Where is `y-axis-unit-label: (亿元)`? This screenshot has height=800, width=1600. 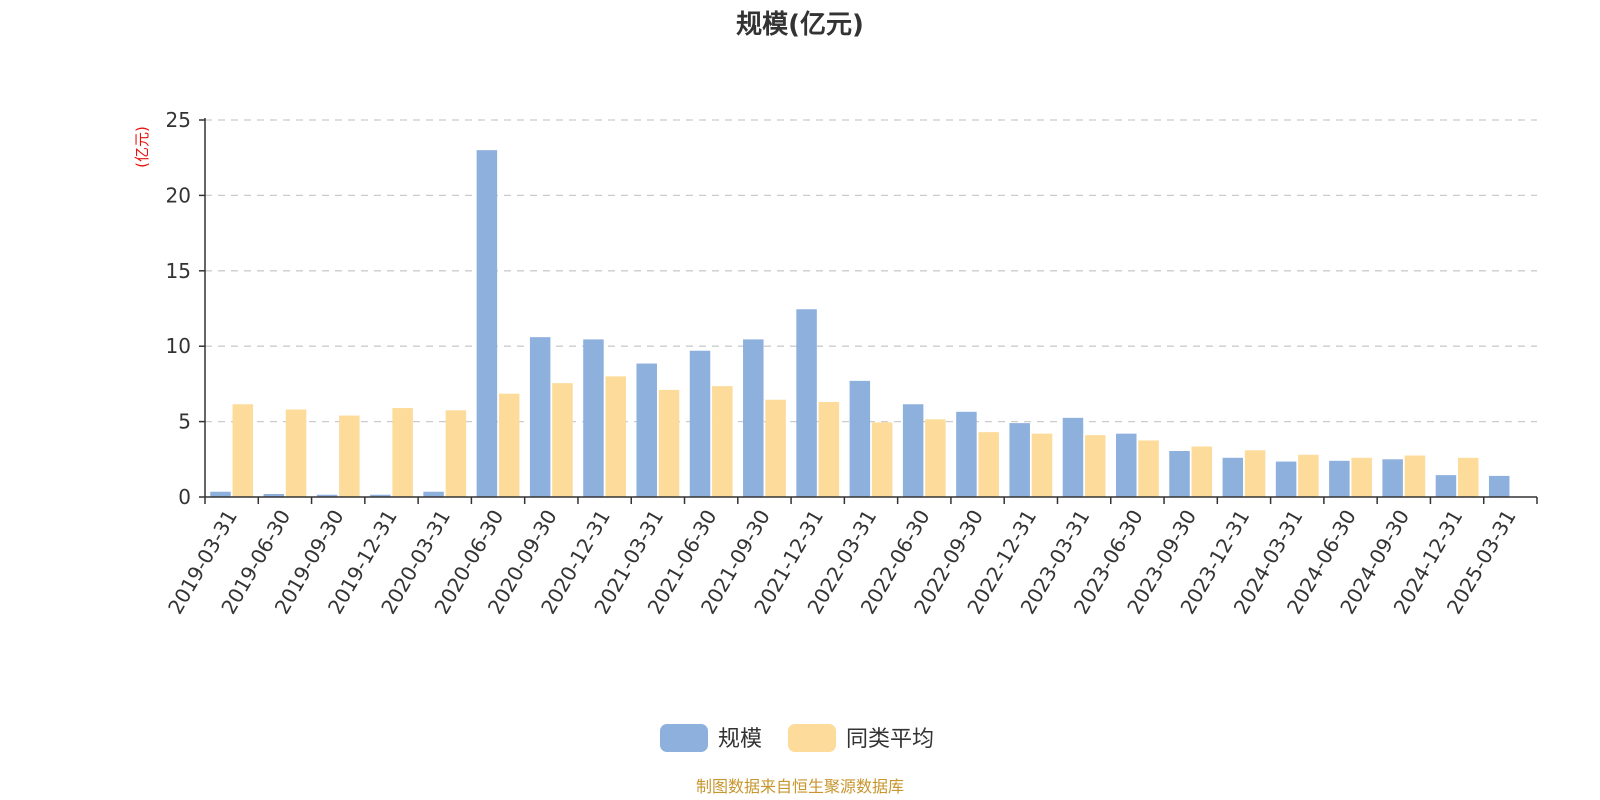 y-axis-unit-label: (亿元) is located at coordinates (142, 147).